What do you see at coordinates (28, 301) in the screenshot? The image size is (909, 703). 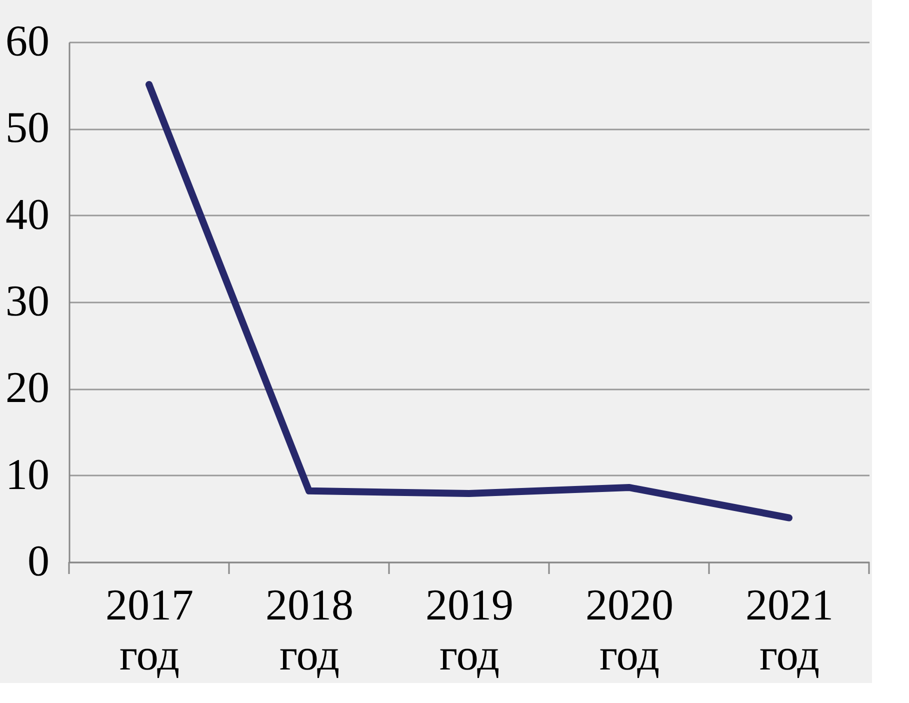 I see `y-tick-label: 30` at bounding box center [28, 301].